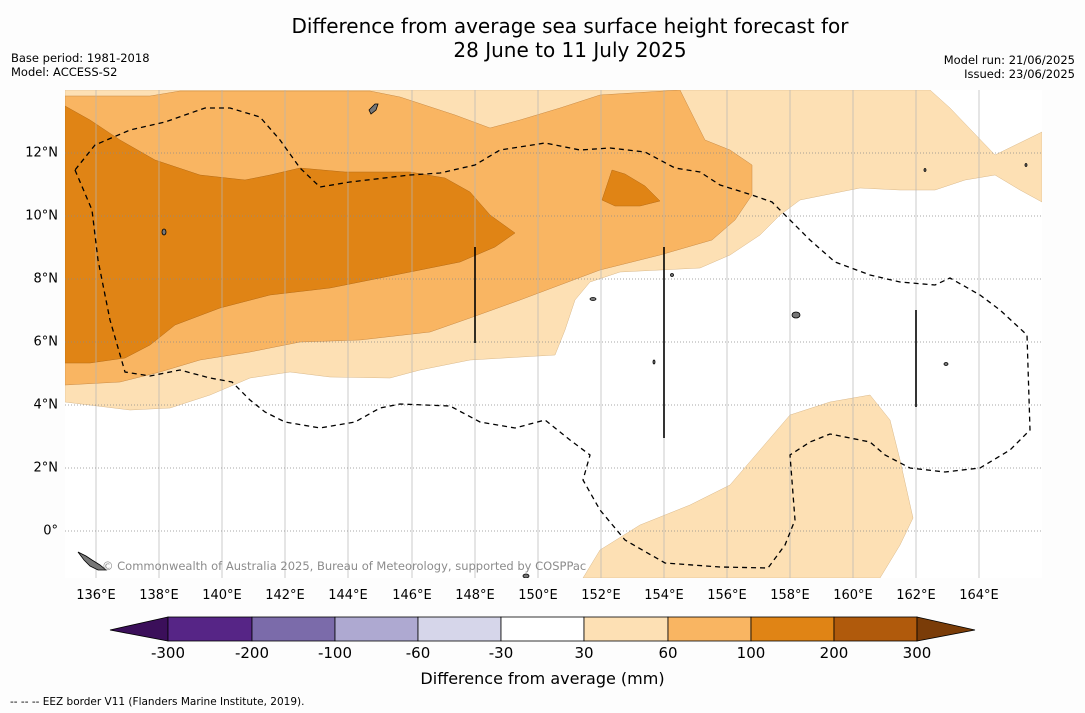 The height and width of the screenshot is (713, 1085). Describe the element at coordinates (538, 595) in the screenshot. I see `lon-label: 150°E` at that location.